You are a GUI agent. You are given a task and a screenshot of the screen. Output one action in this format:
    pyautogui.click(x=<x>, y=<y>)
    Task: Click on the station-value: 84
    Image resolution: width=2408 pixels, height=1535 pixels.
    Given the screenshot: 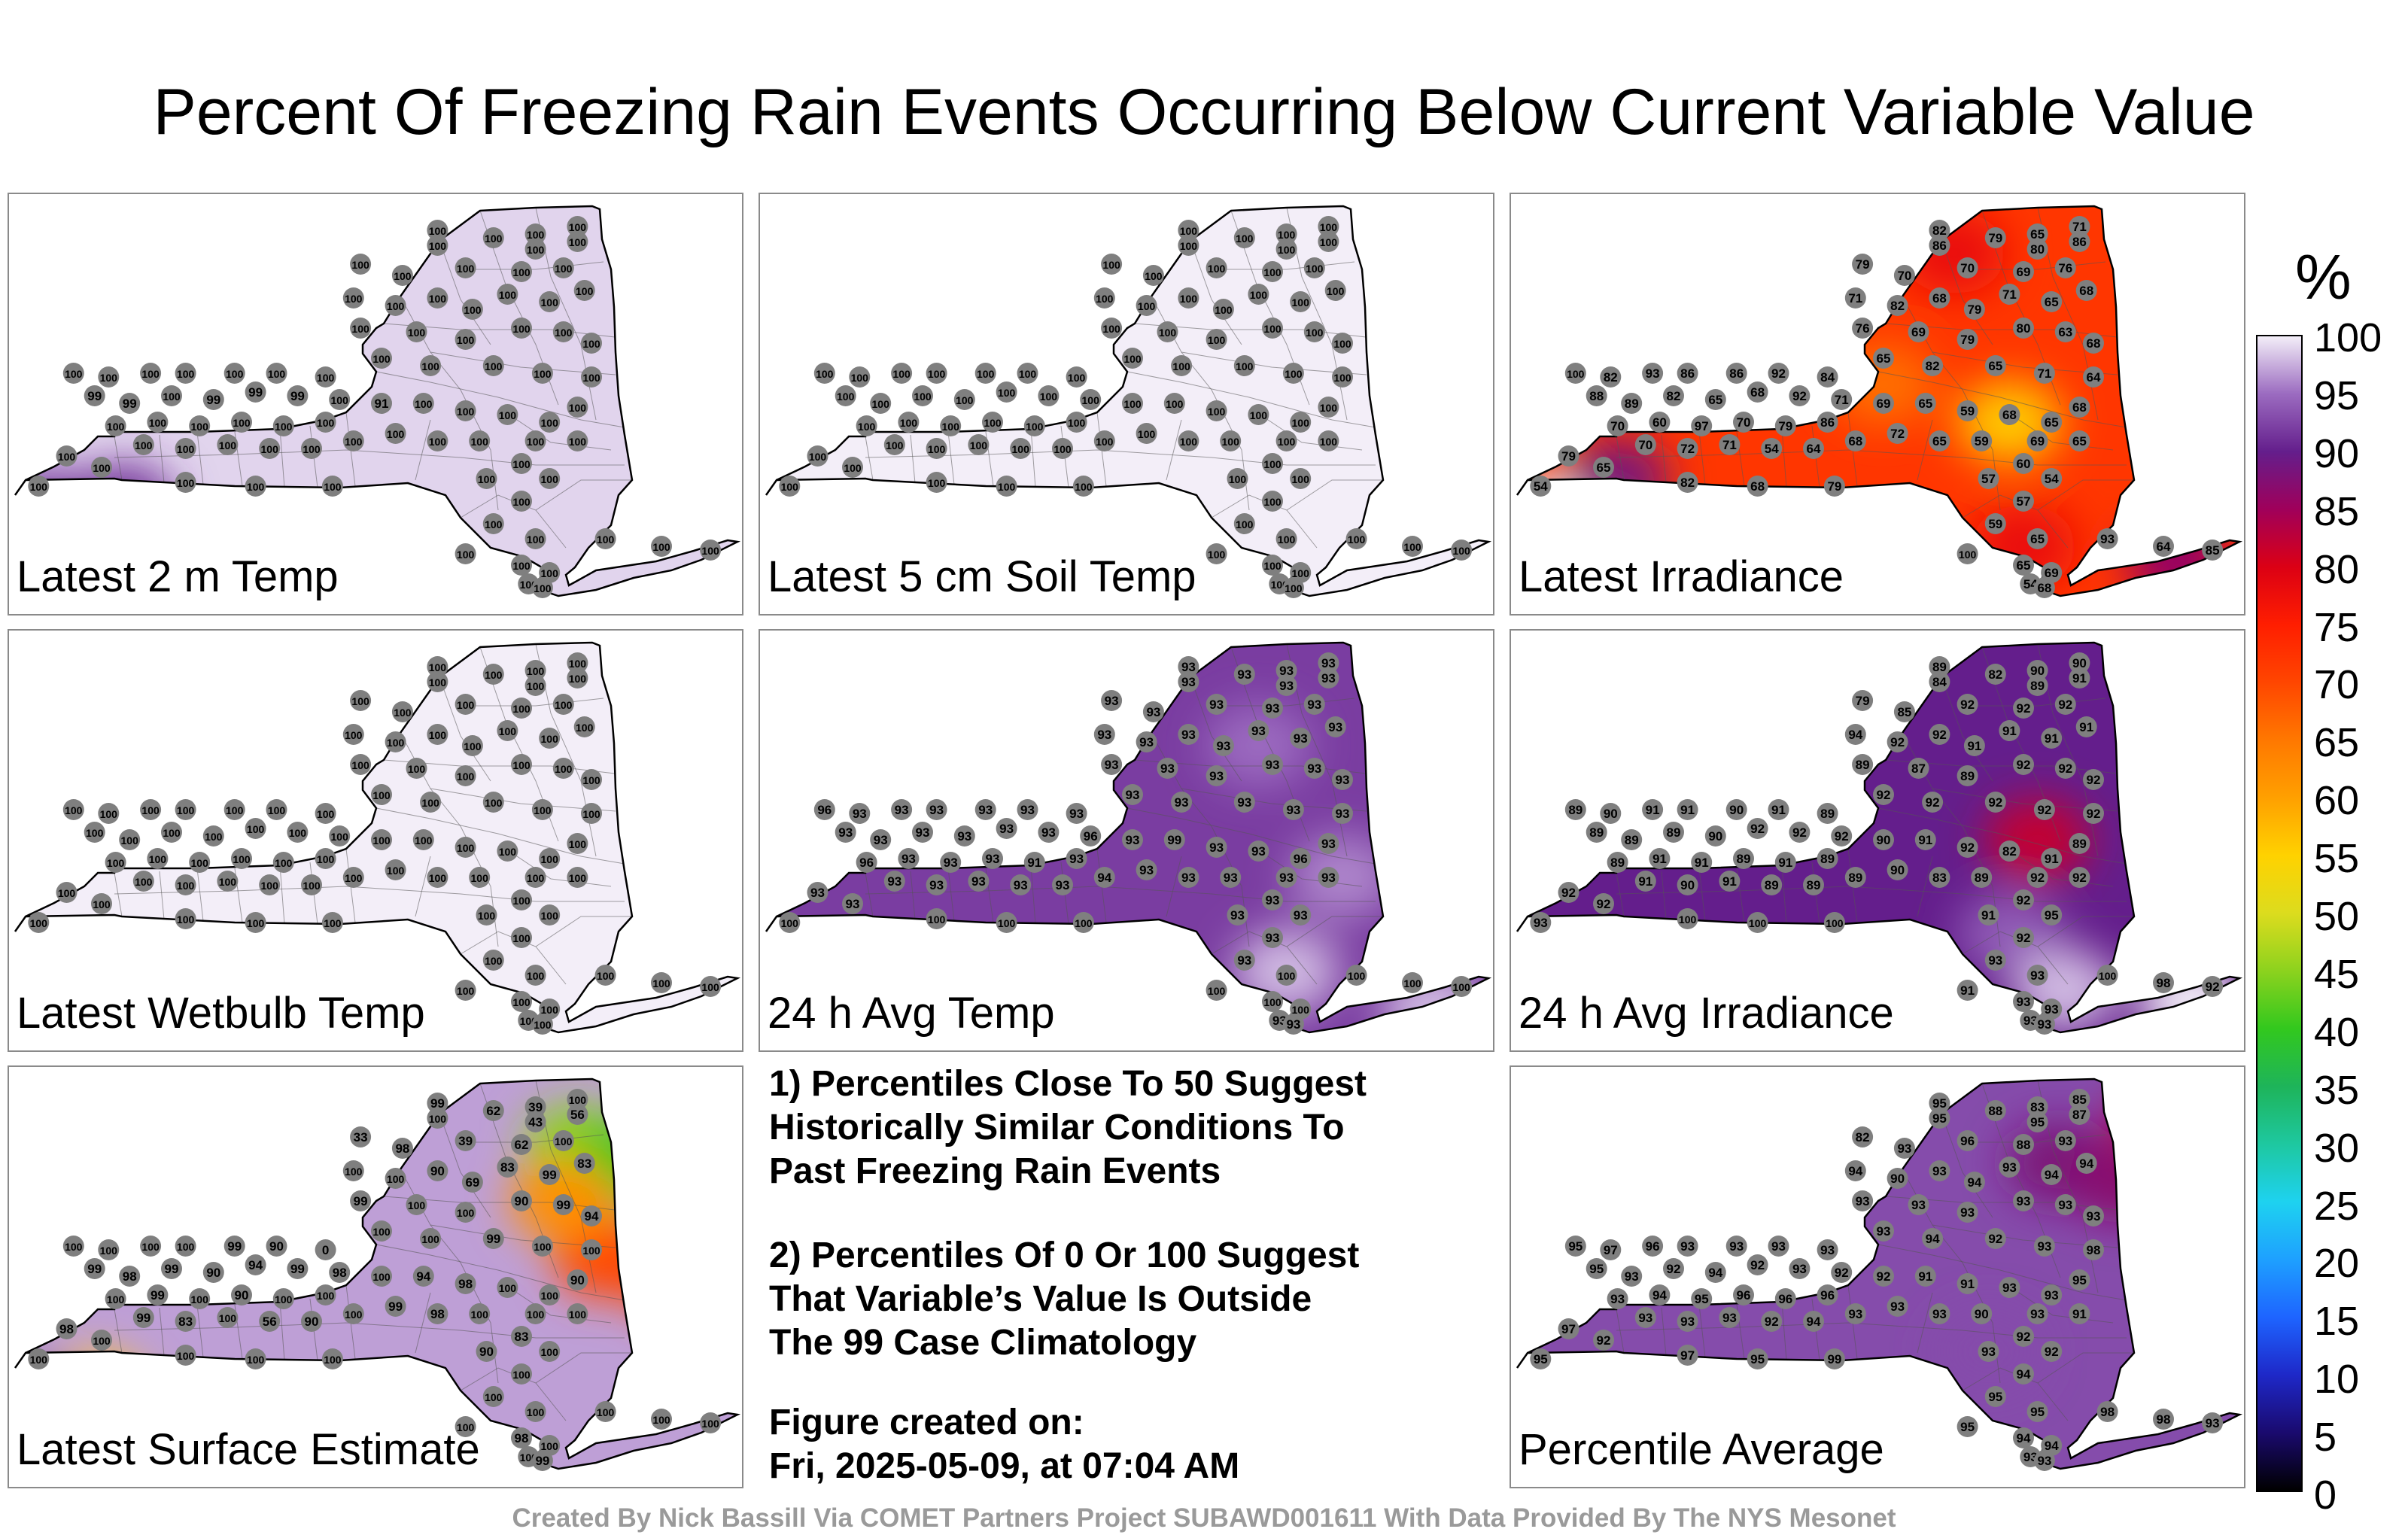 What is the action you would take?
    pyautogui.click(x=1939, y=682)
    